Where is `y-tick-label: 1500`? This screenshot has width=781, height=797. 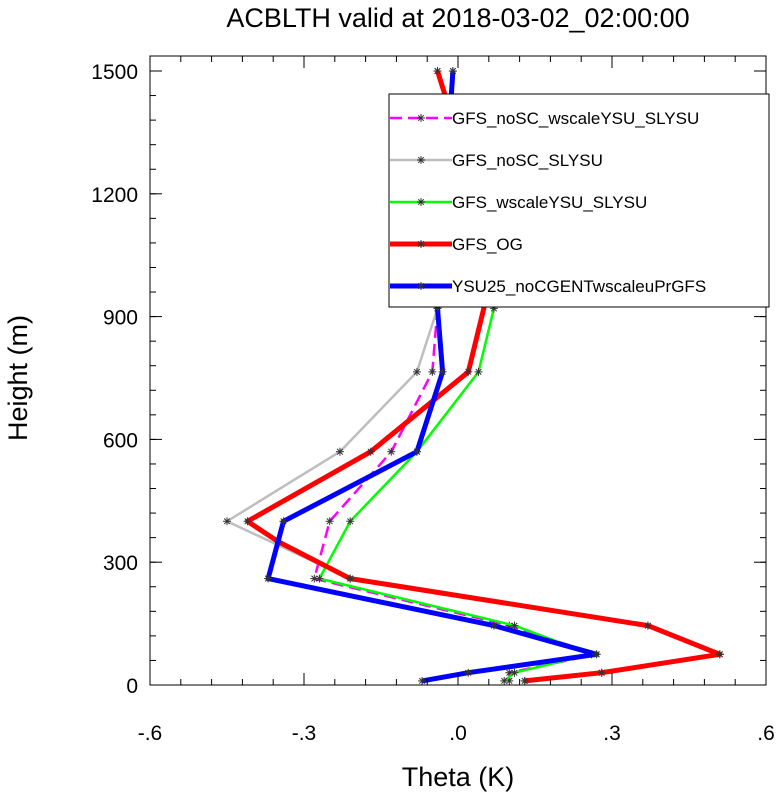 y-tick-label: 1500 is located at coordinates (114, 72).